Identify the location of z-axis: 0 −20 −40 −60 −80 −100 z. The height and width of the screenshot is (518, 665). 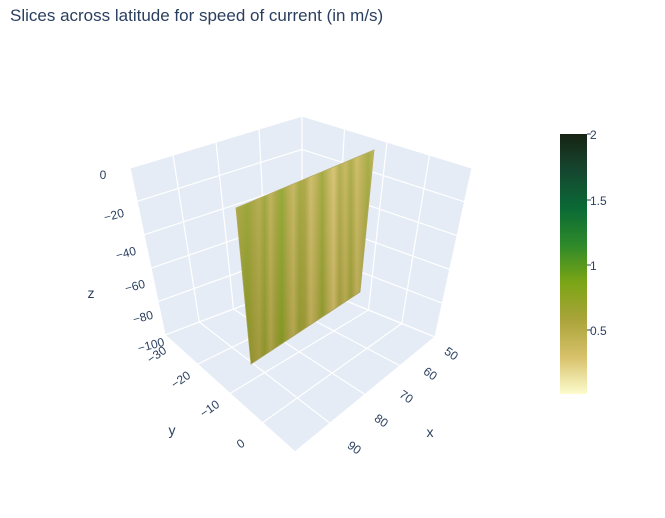
(127, 261).